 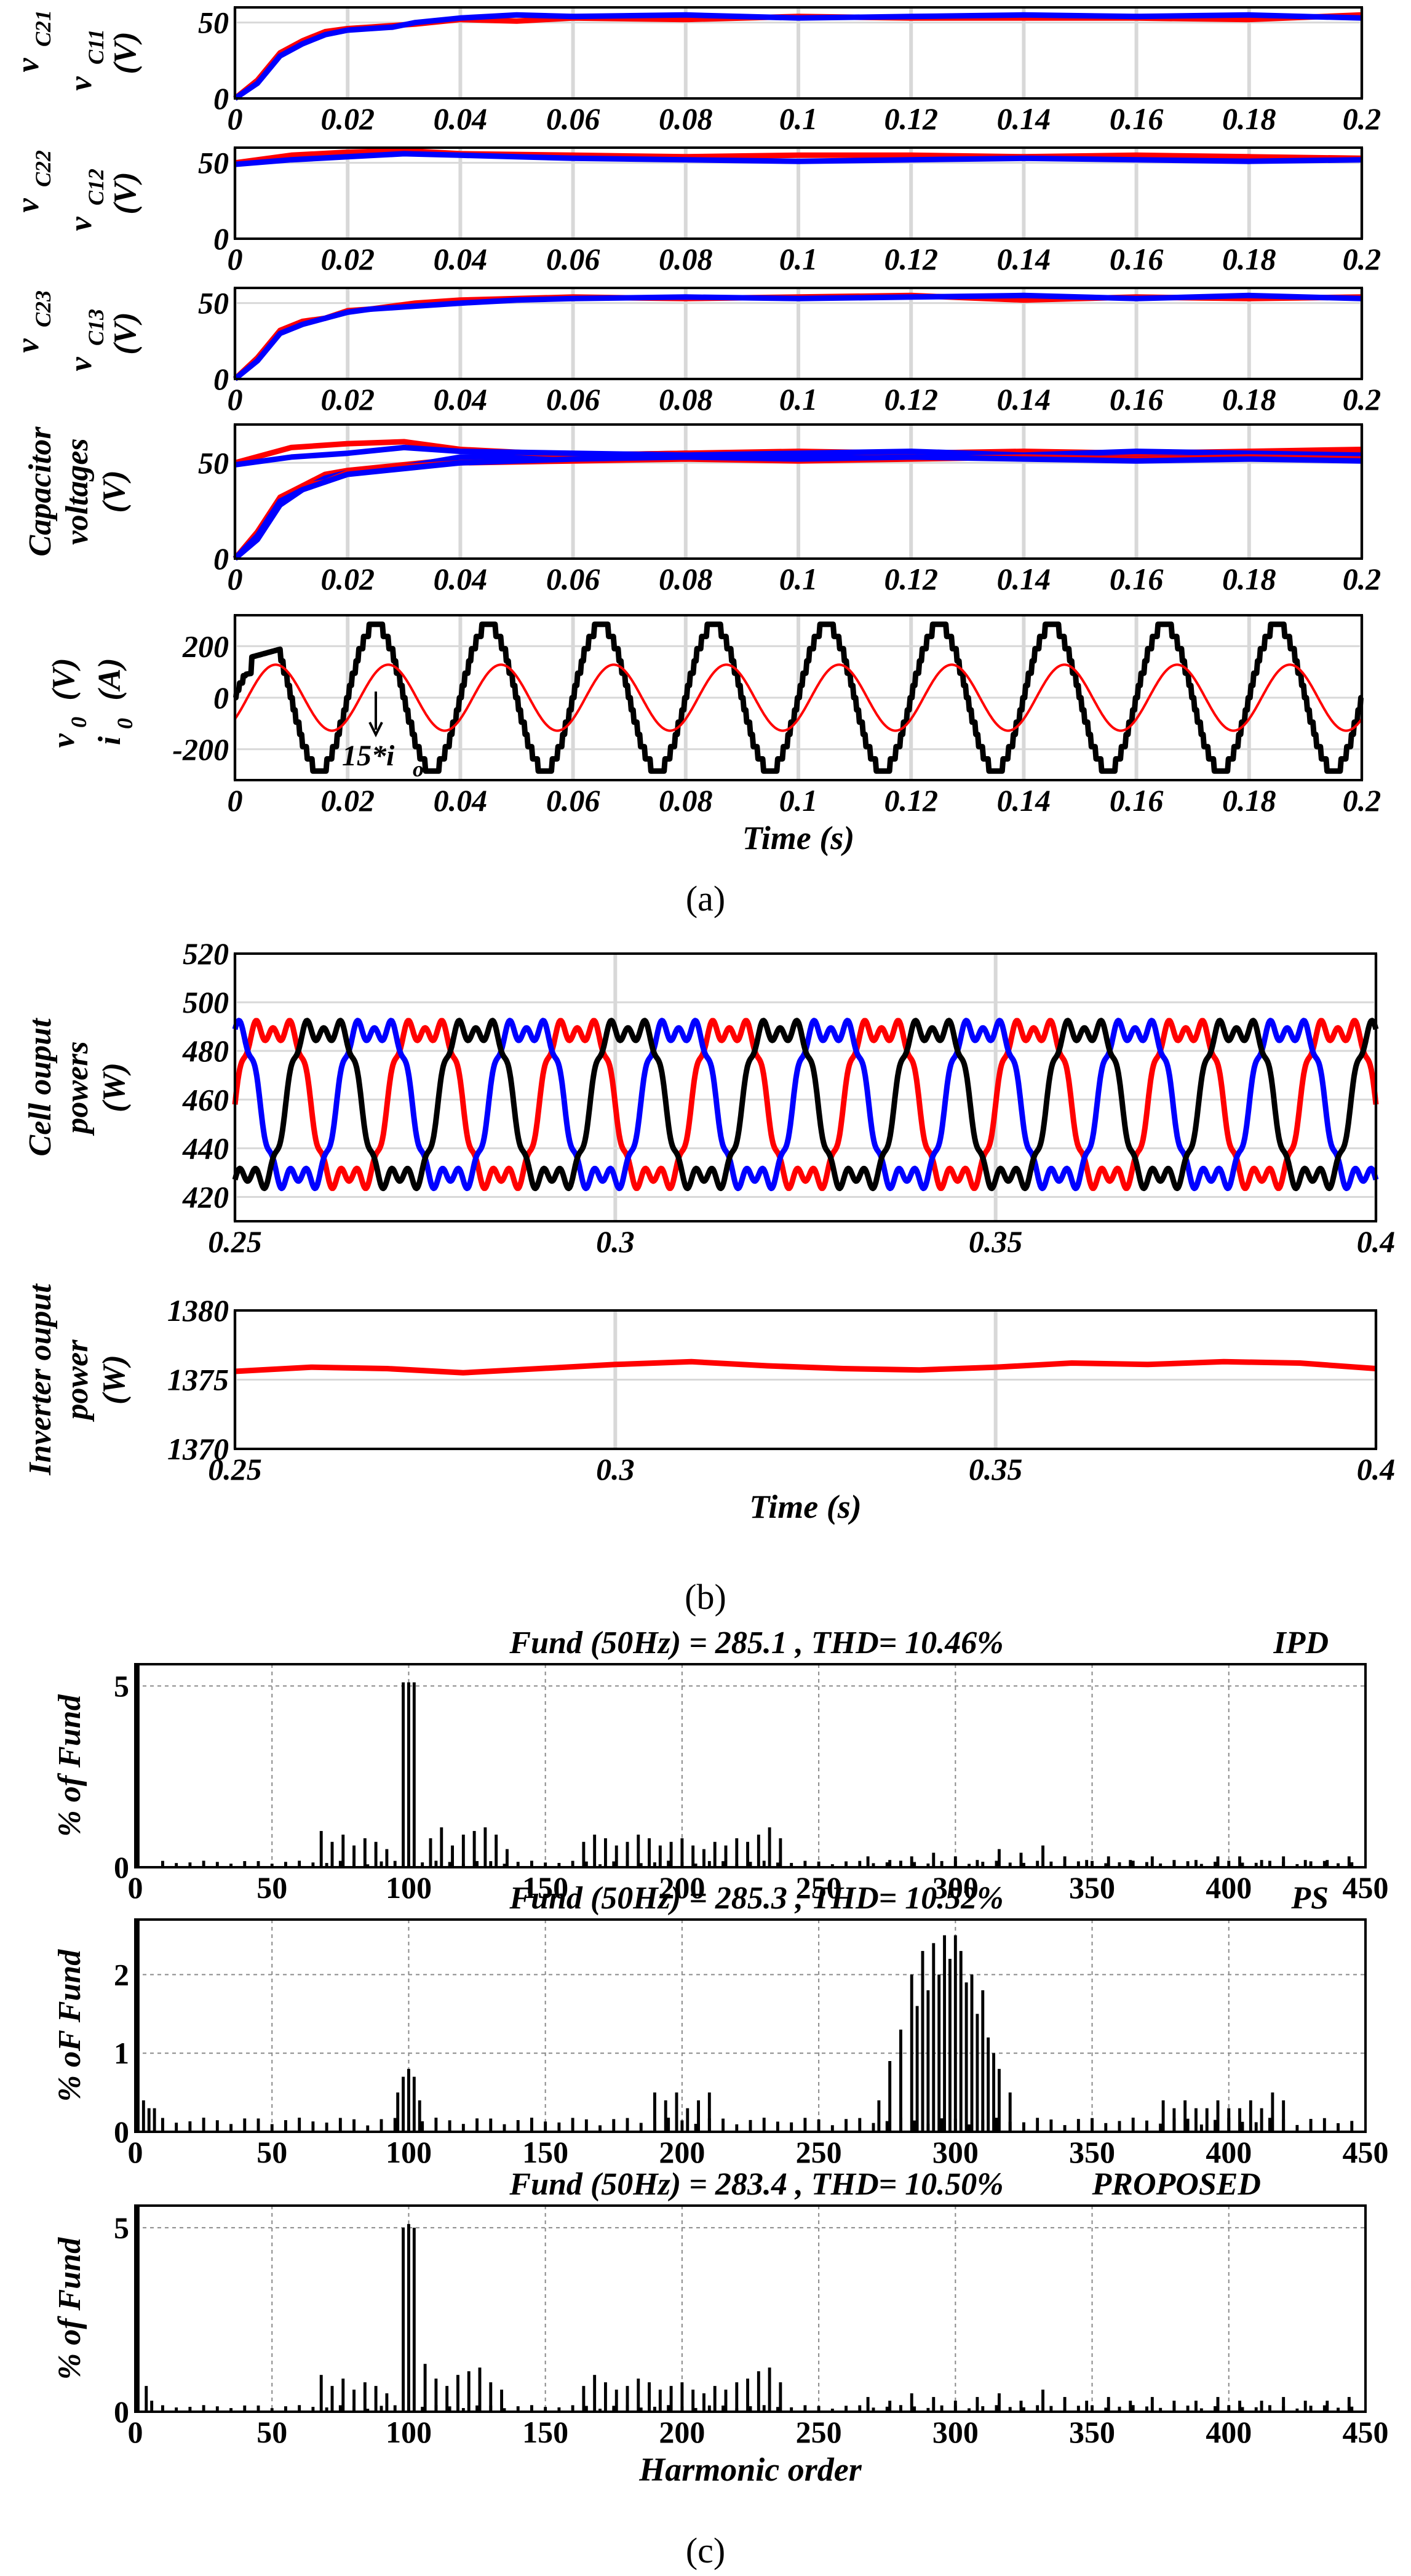 What do you see at coordinates (76, 331) in the screenshot?
I see `y-axis-label: v C23 v C13 (V)` at bounding box center [76, 331].